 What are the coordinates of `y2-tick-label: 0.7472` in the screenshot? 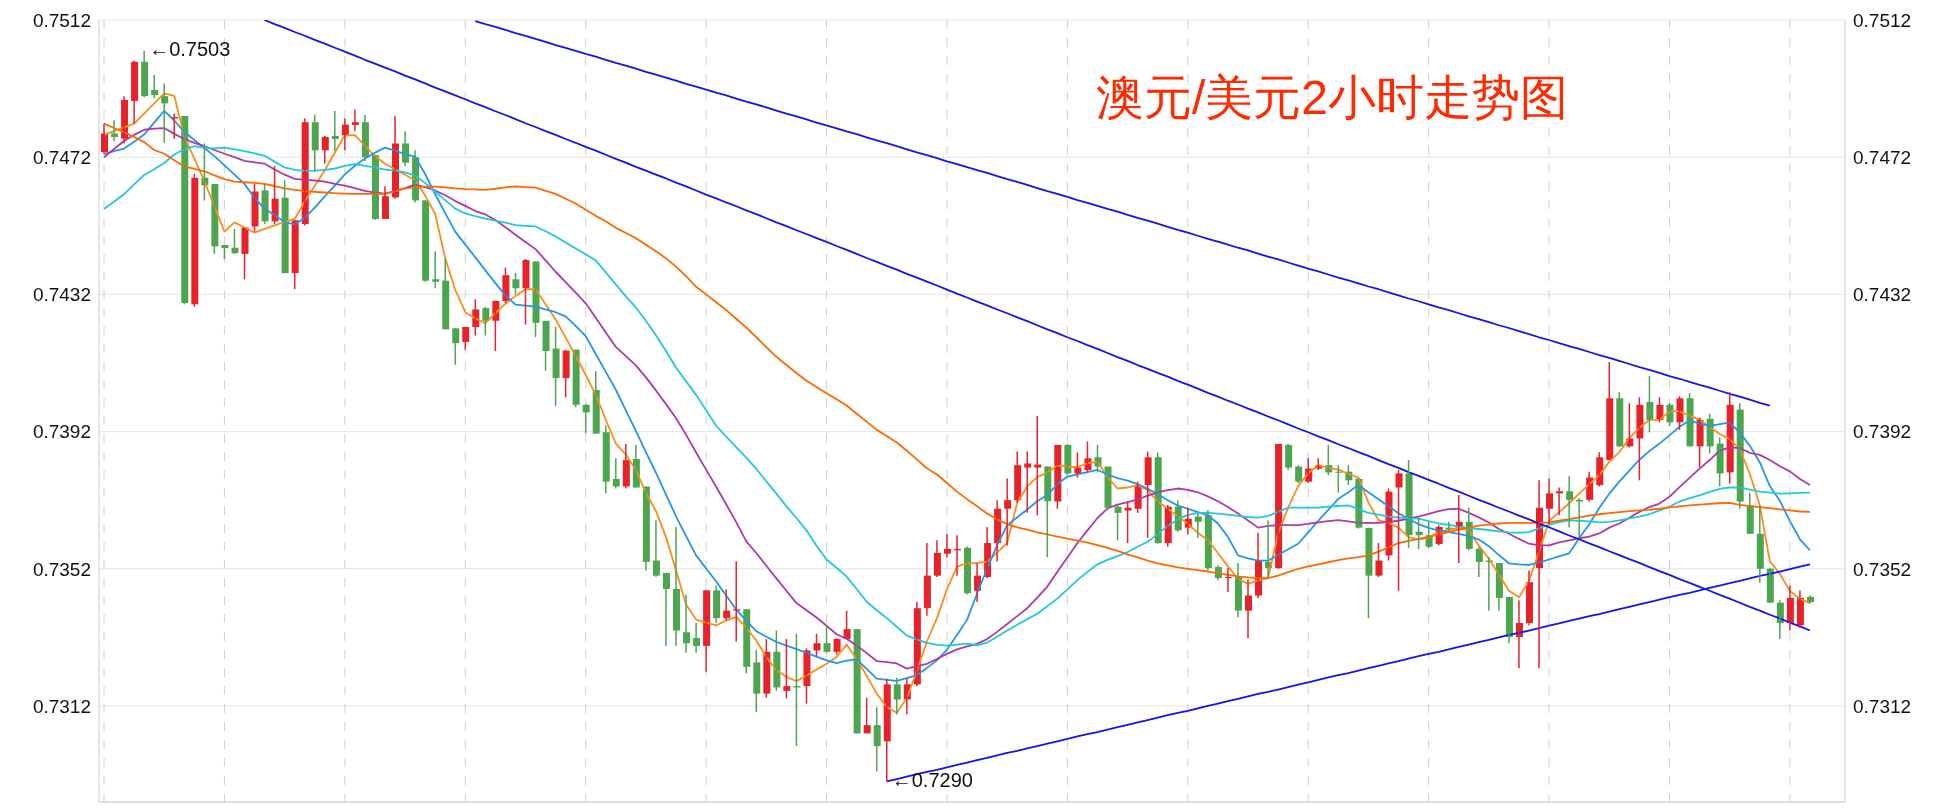 It's located at (1882, 157).